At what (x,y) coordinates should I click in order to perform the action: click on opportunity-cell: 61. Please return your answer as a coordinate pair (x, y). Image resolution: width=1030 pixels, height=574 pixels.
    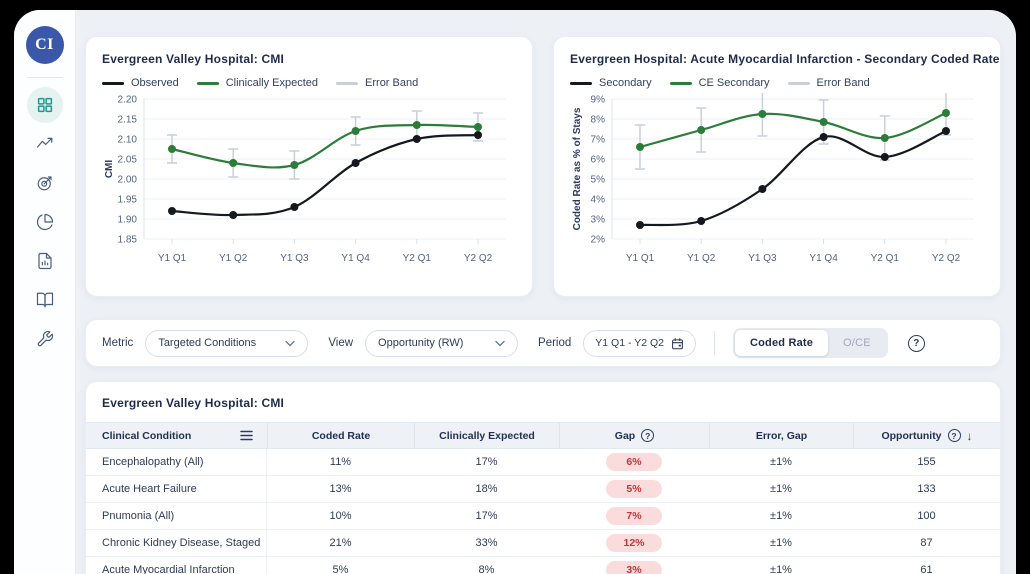
    Looking at the image, I should click on (926, 569).